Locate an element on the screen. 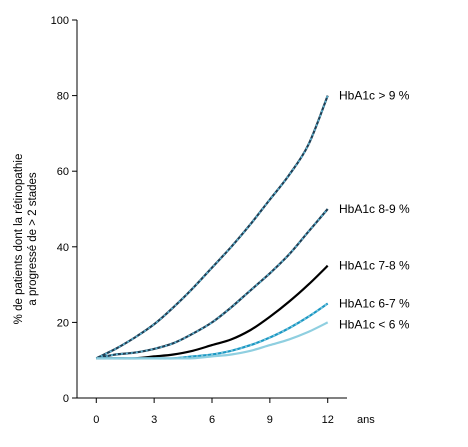 This screenshot has width=468, height=447. y-axis-title-line: % de patients dont la rétinopathie is located at coordinates (19, 239).